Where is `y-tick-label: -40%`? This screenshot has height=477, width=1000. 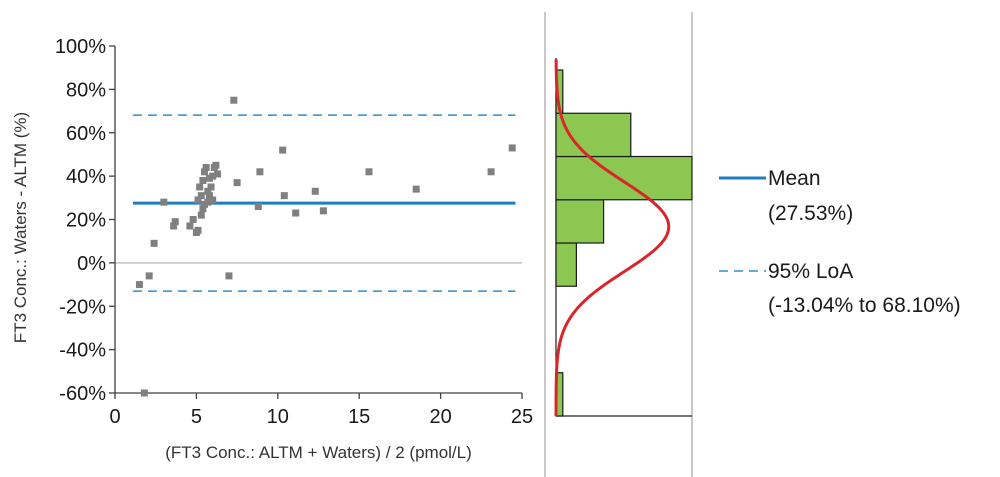 y-tick-label: -40% is located at coordinates (82, 351).